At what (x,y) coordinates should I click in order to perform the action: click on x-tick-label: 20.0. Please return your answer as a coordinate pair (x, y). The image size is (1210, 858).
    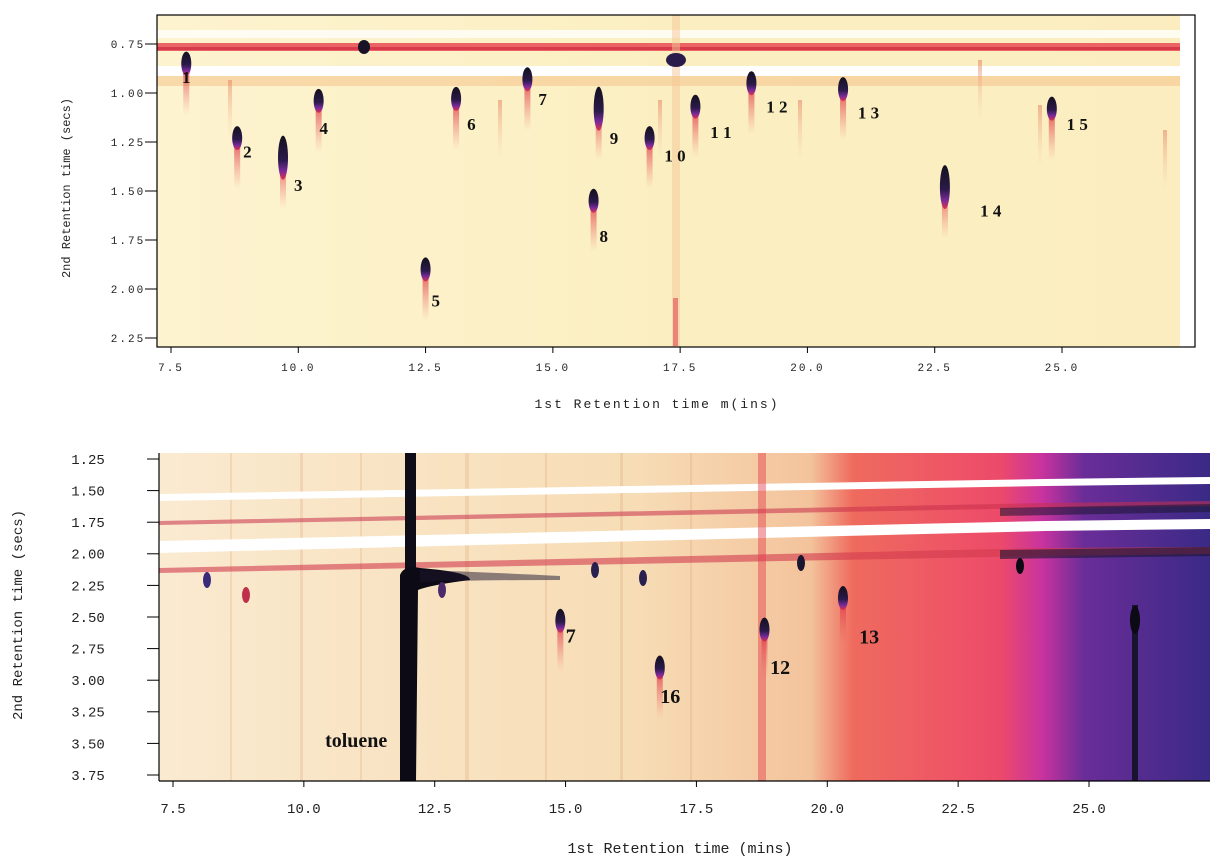
    Looking at the image, I should click on (827, 810).